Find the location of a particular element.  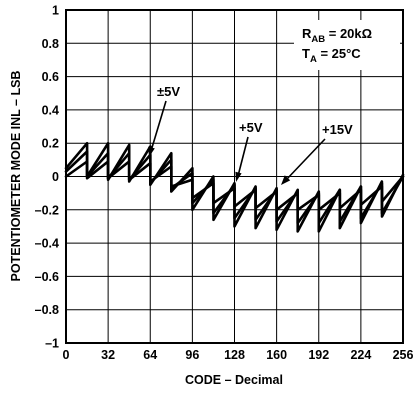

condition-line-1: RAB = 20kΩ is located at coordinates (337, 35).